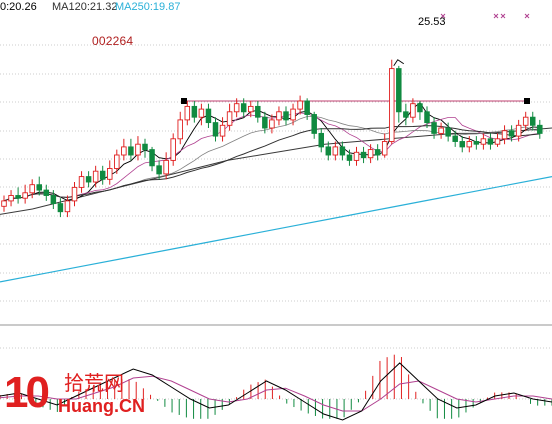  What do you see at coordinates (355, 101) in the screenshot?
I see `resistance-line-group` at bounding box center [355, 101].